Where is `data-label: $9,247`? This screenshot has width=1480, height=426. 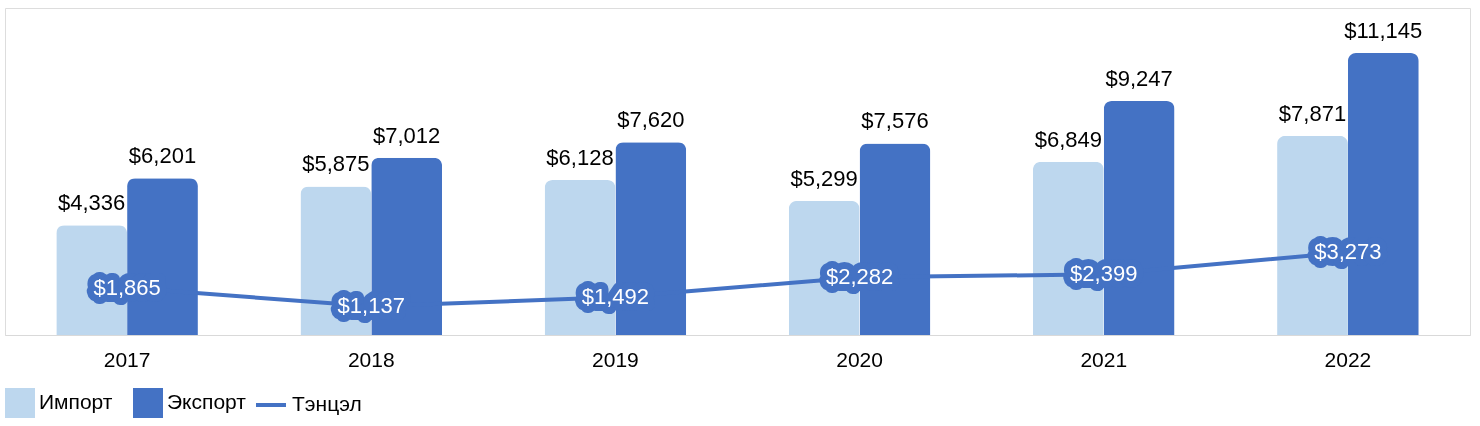 data-label: $9,247 is located at coordinates (1139, 79).